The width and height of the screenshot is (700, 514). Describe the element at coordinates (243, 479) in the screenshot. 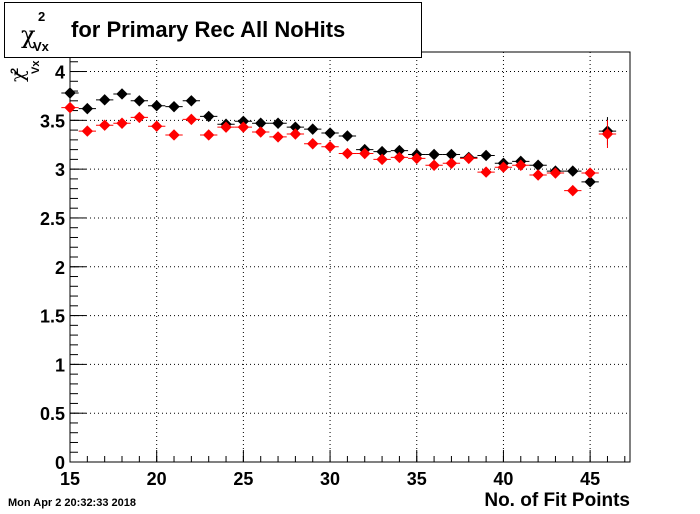

I see `x-tick-label: 25` at that location.